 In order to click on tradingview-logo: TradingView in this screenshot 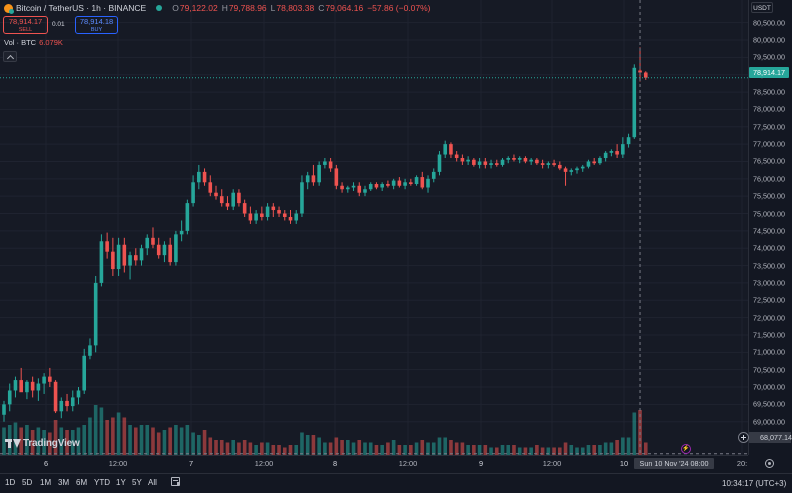, I will do `click(42, 443)`.